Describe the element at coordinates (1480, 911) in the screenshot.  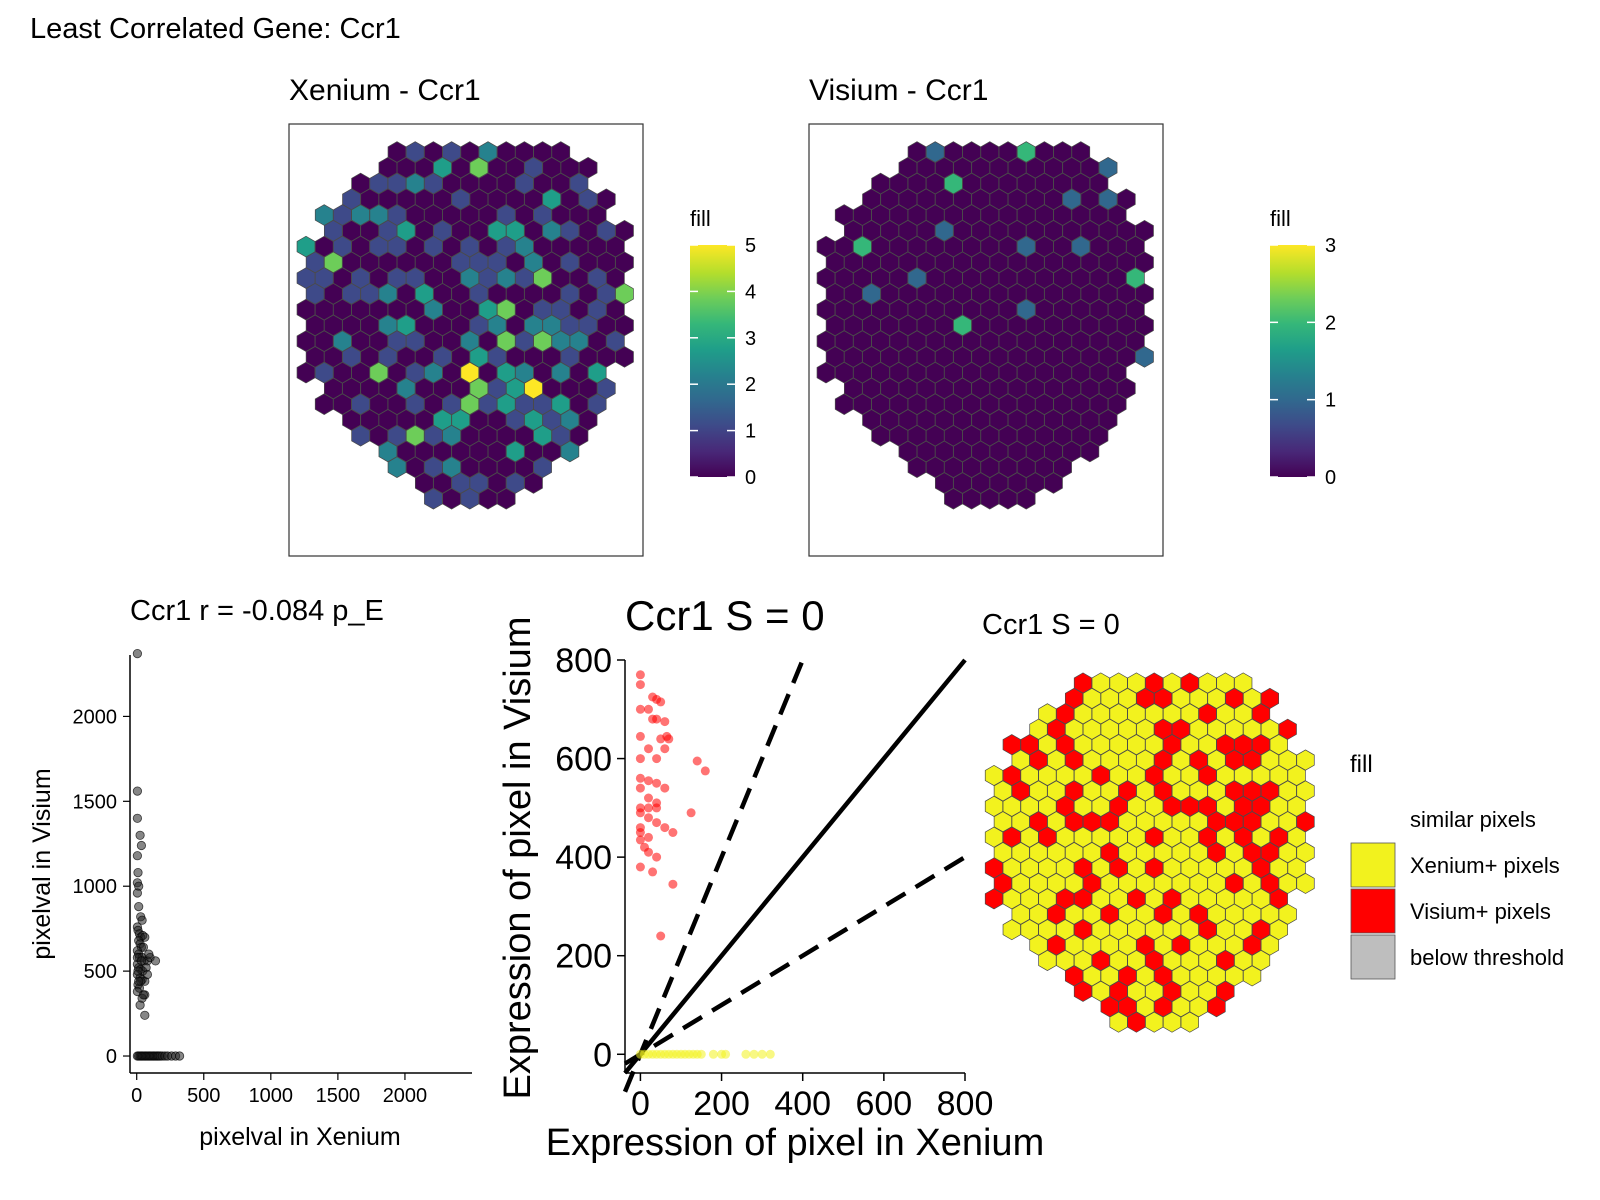
I see `legend-label: Visium+ pixels` at that location.